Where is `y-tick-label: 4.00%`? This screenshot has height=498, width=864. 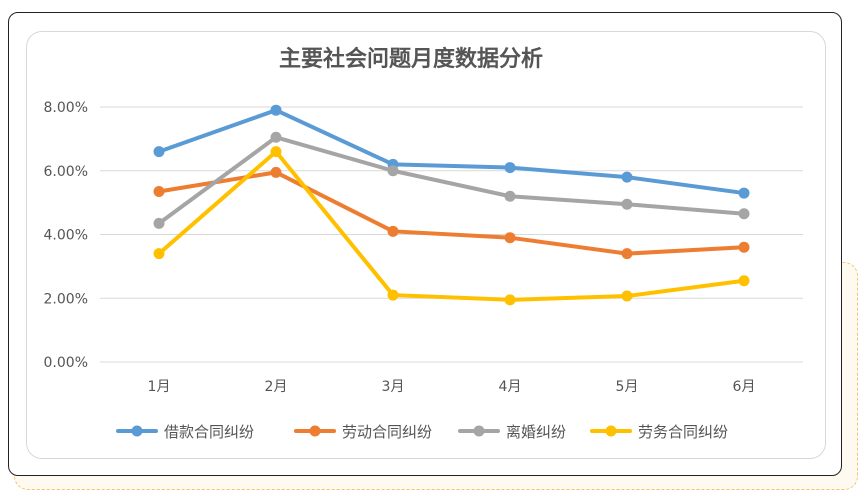
y-tick-label: 4.00% is located at coordinates (66, 236).